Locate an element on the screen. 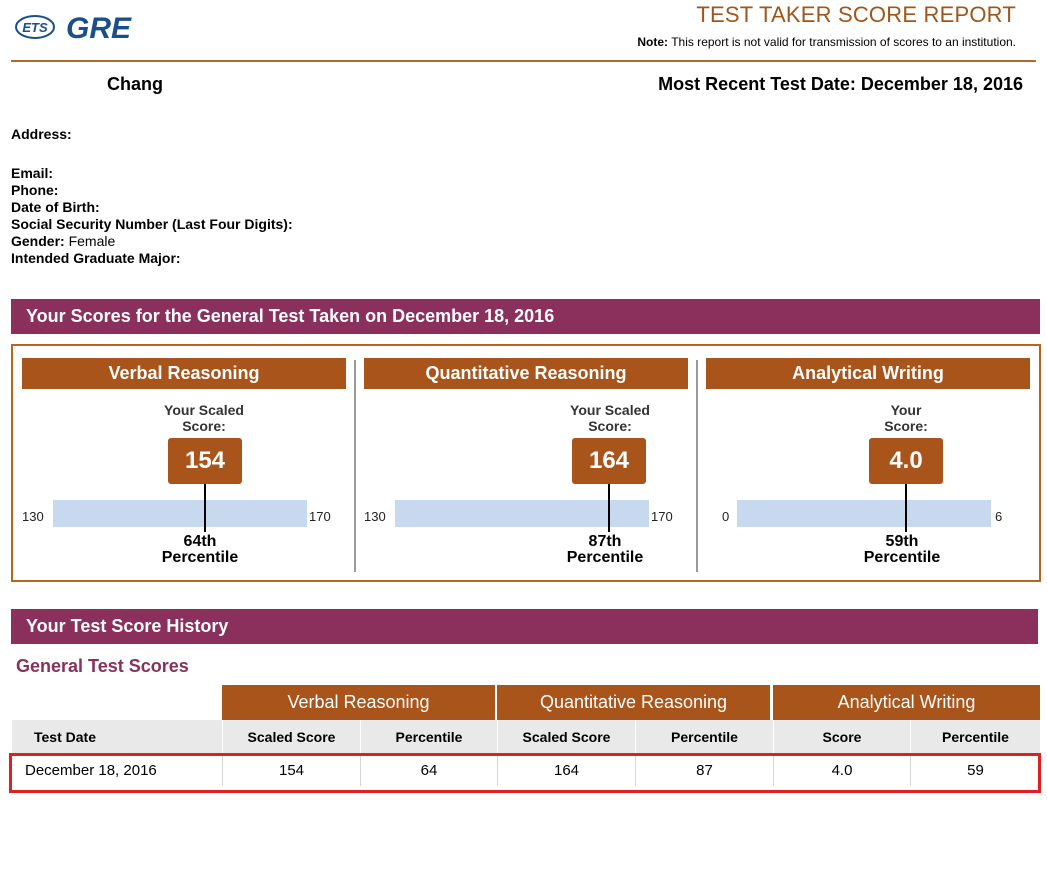  writing-heading: Analytical Writing is located at coordinates (868, 373).